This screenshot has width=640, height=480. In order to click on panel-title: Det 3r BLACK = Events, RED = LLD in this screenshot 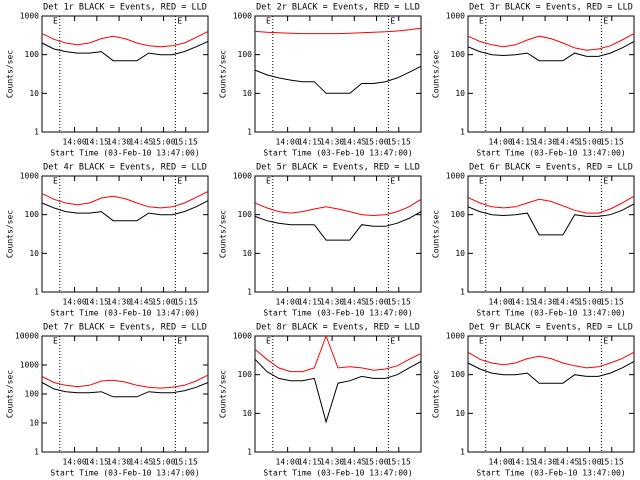, I will do `click(551, 8)`.